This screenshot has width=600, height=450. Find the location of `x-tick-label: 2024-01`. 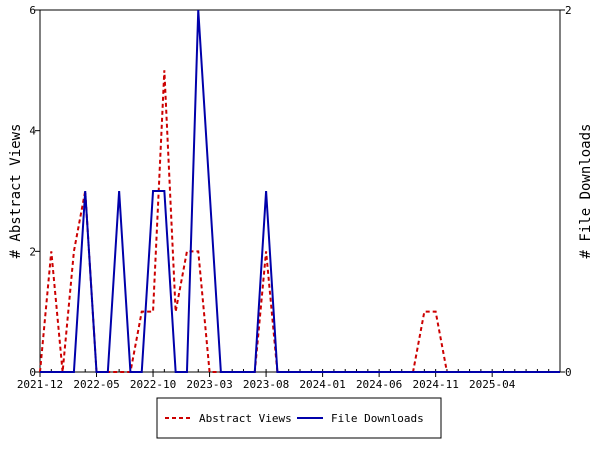

x-tick-label: 2024-01 is located at coordinates (322, 384).